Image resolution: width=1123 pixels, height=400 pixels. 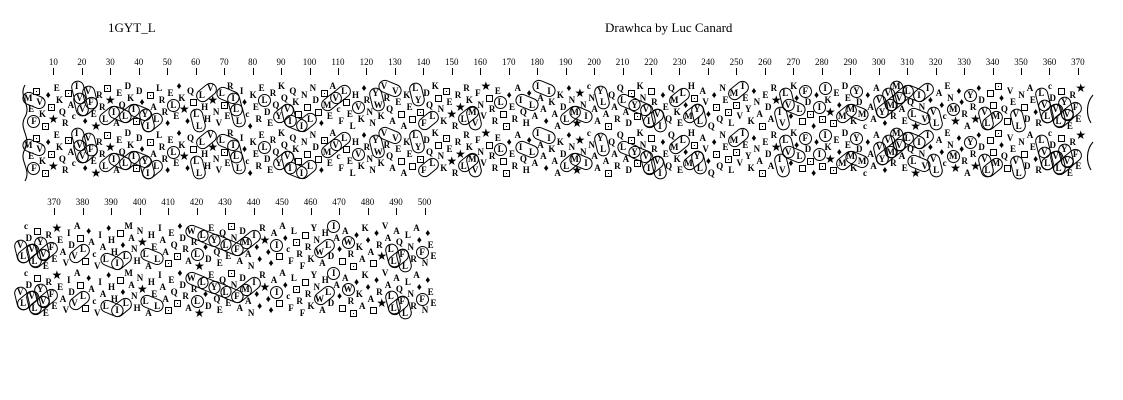 What do you see at coordinates (793, 62) in the screenshot?
I see `ruler-tick-label: 270` at bounding box center [793, 62].